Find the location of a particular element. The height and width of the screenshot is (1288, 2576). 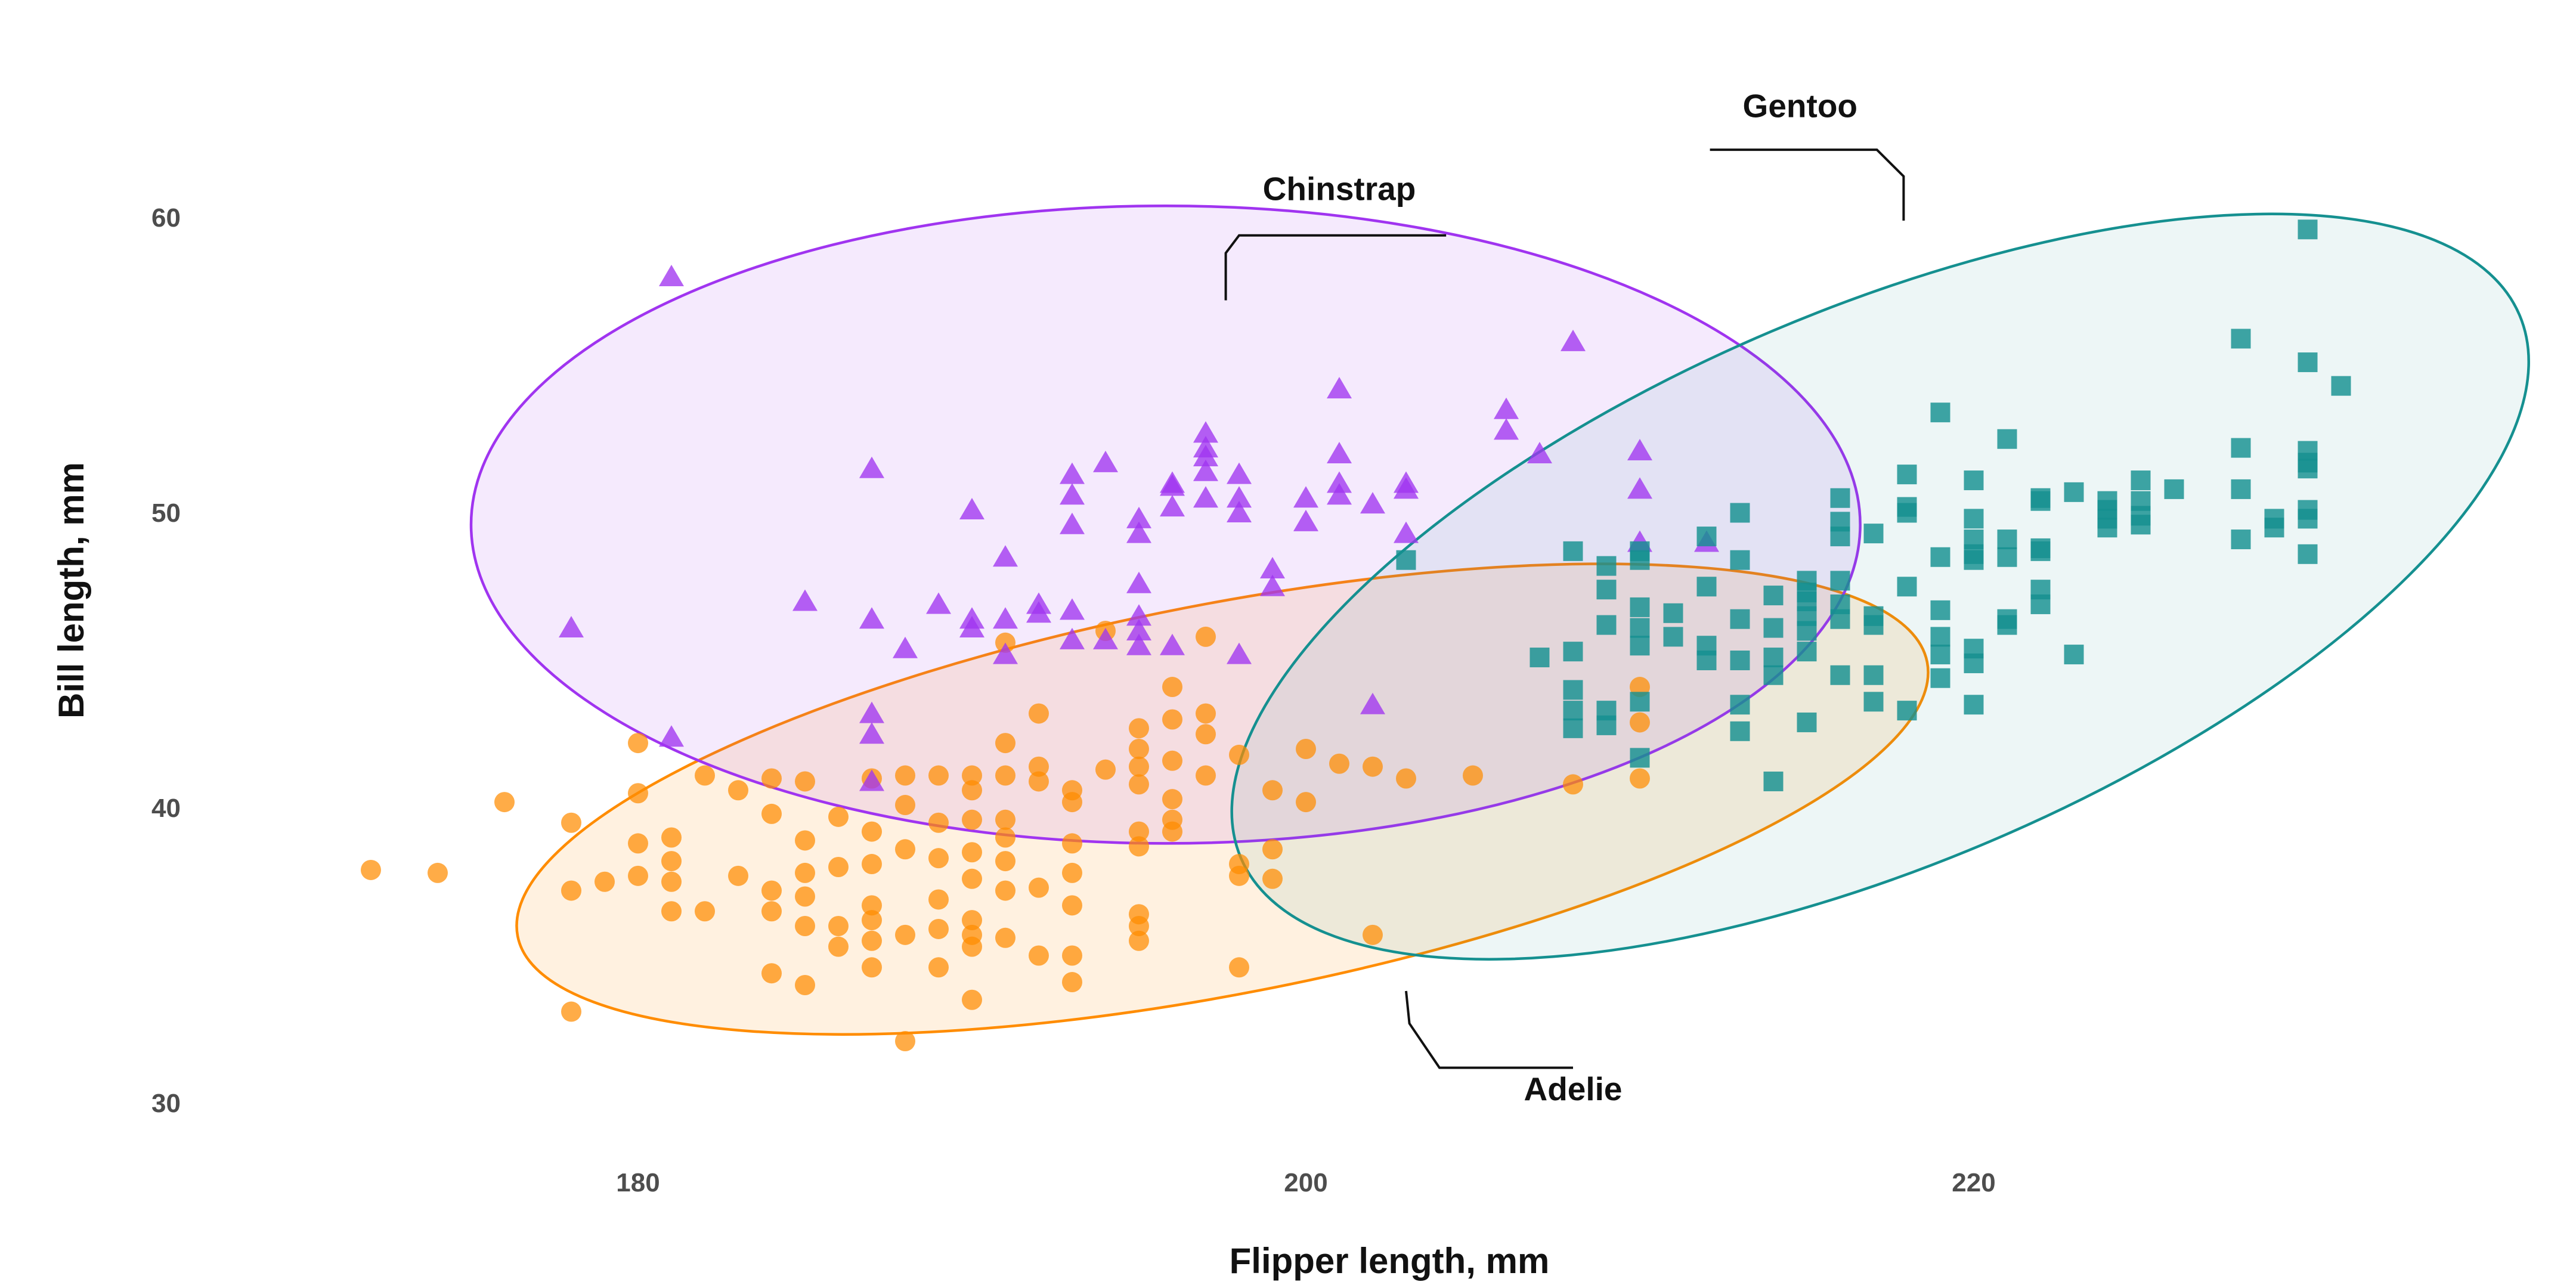

group-label-gentoo: Gentoo is located at coordinates (1800, 107).